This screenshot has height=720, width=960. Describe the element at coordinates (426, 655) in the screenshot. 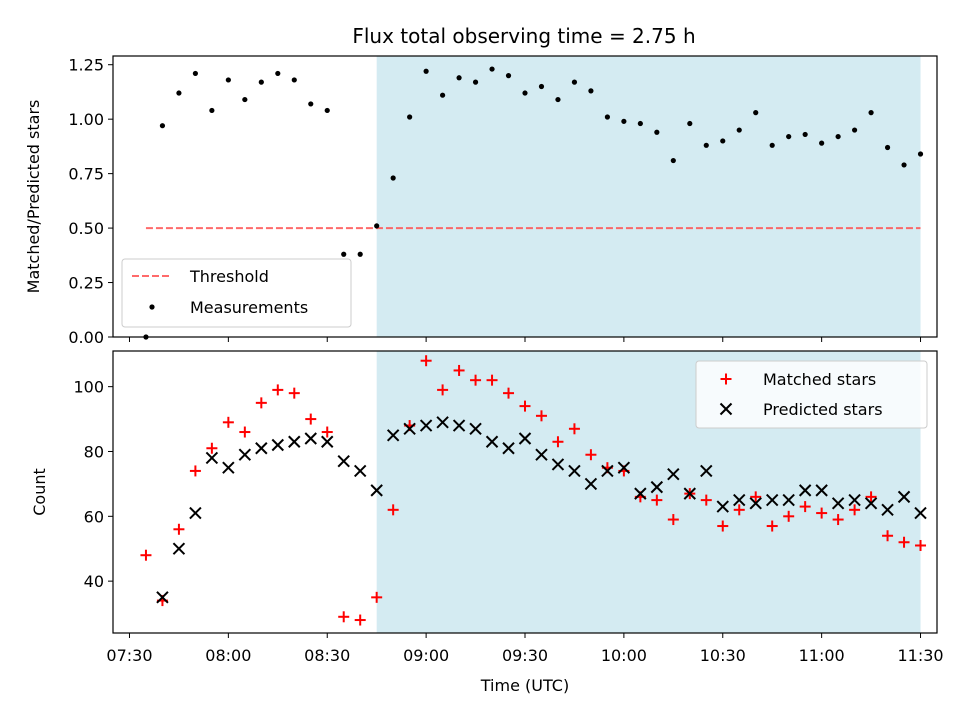

I see `x-tick-label: 09:00` at that location.